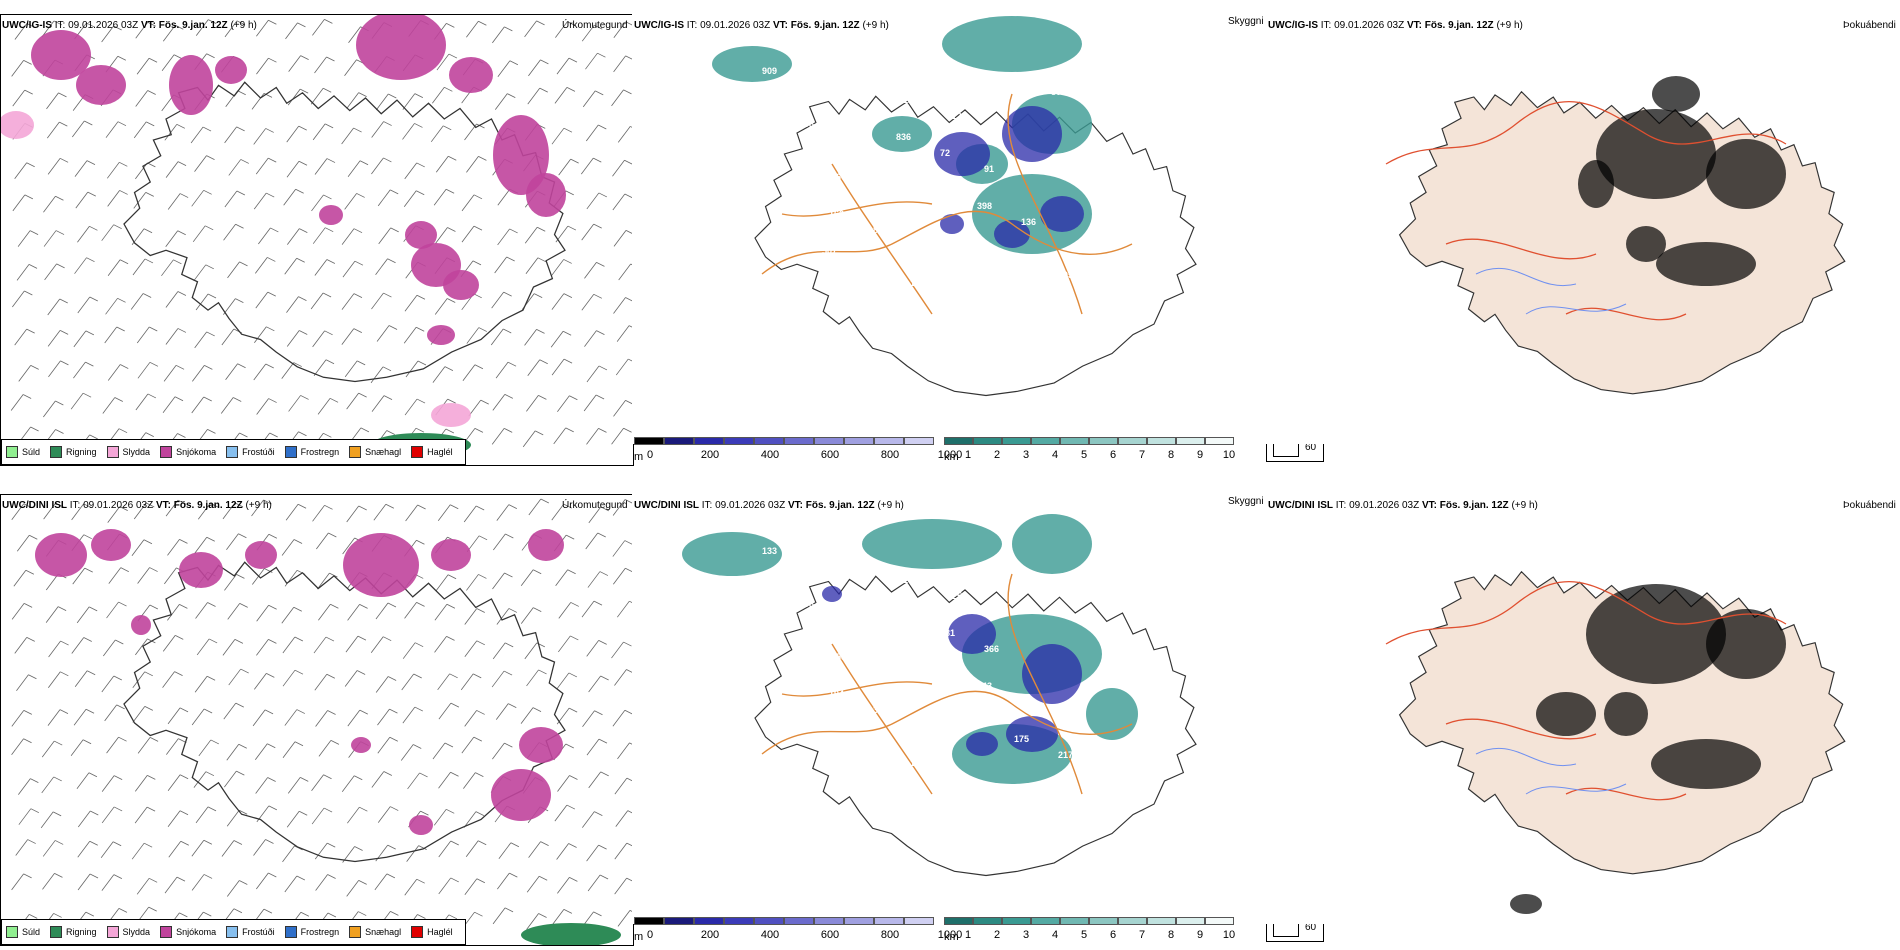 The image size is (1900, 950). Describe the element at coordinates (1062, 214) in the screenshot. I see `cloud-base-area` at that location.